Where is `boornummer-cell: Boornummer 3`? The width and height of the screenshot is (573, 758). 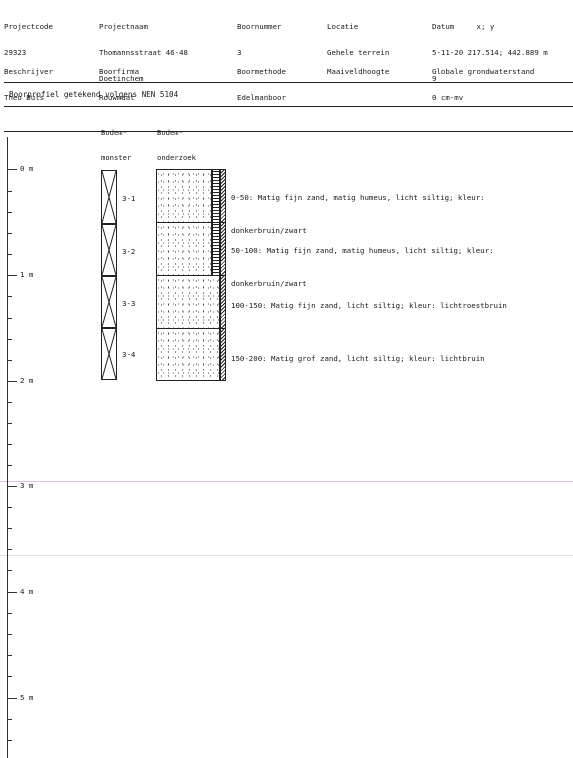
boornummer-cell: Boornummer 3 is located at coordinates (259, 40).